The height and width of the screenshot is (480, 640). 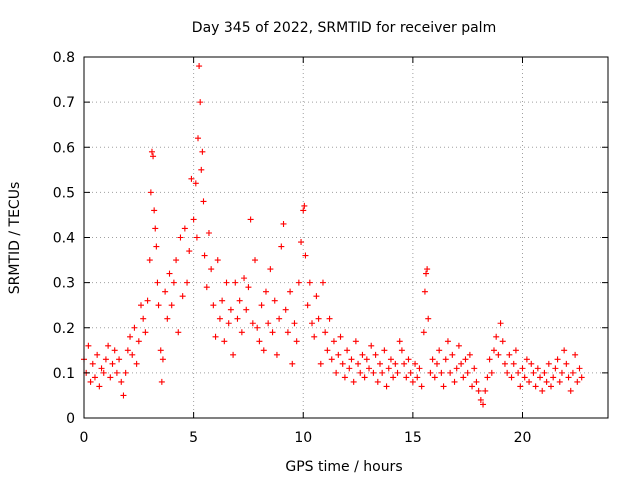 What do you see at coordinates (193, 438) in the screenshot?
I see `x-tick-label: 5` at bounding box center [193, 438].